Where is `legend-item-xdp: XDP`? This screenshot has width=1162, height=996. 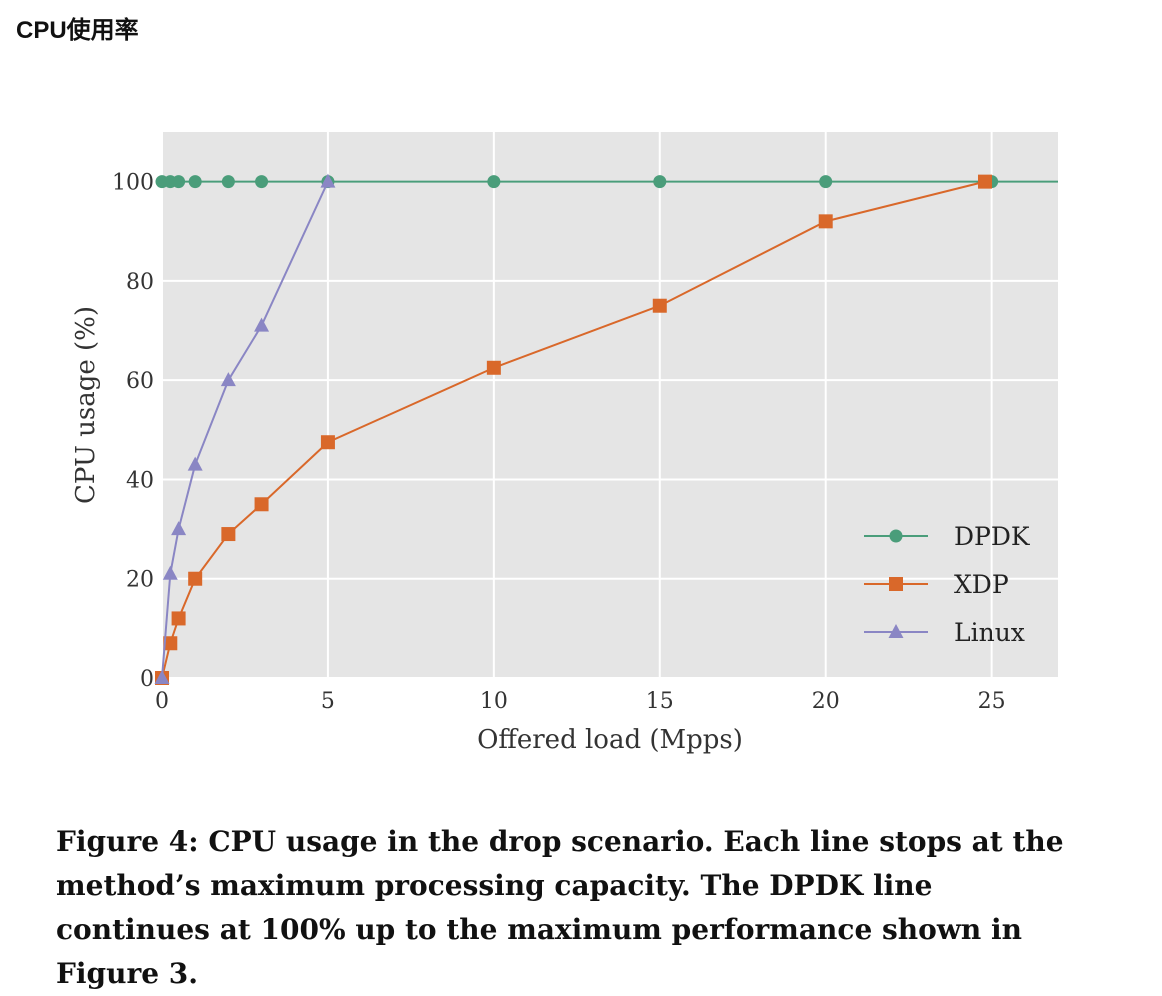
legend-item-xdp: XDP is located at coordinates (936, 584).